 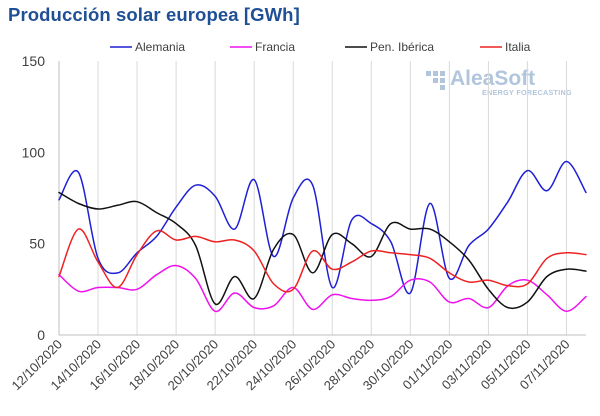 I want to click on y-tick-label: 0, so click(x=41, y=335).